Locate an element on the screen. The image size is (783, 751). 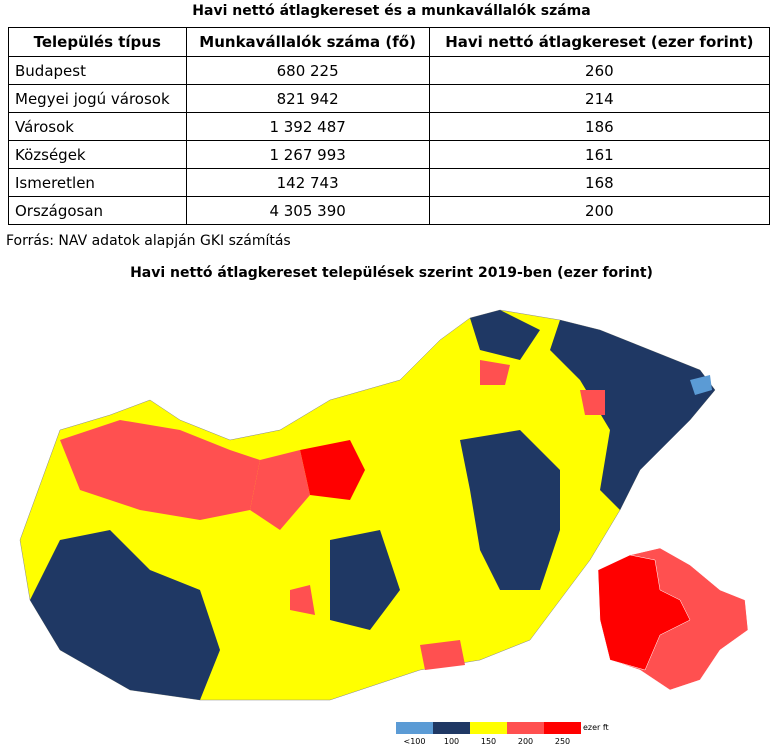
table-cell: 260 is located at coordinates (599, 70).